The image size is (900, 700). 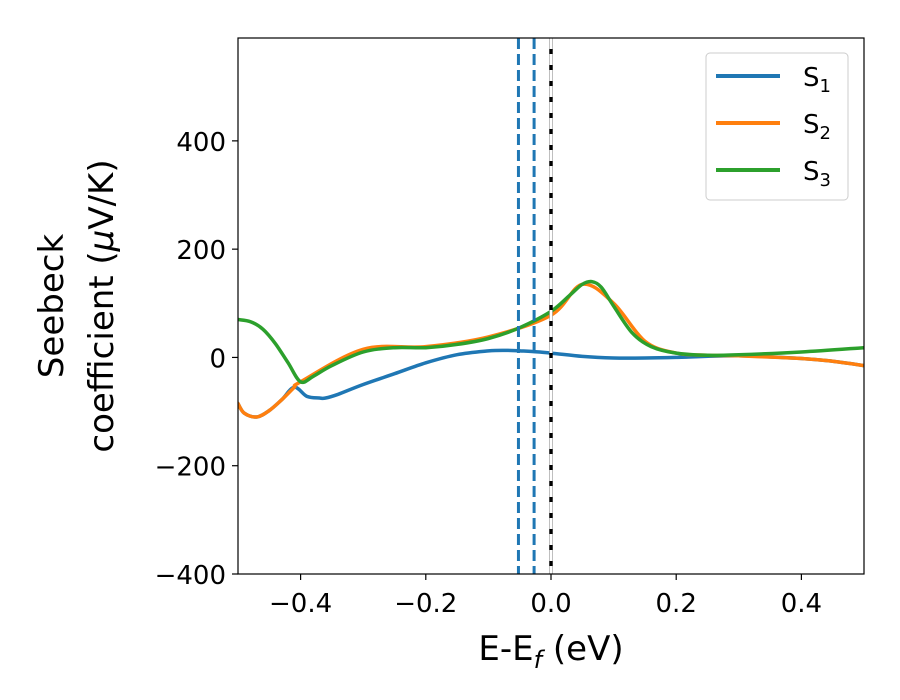 I want to click on vertical-lines, so click(x=534, y=306).